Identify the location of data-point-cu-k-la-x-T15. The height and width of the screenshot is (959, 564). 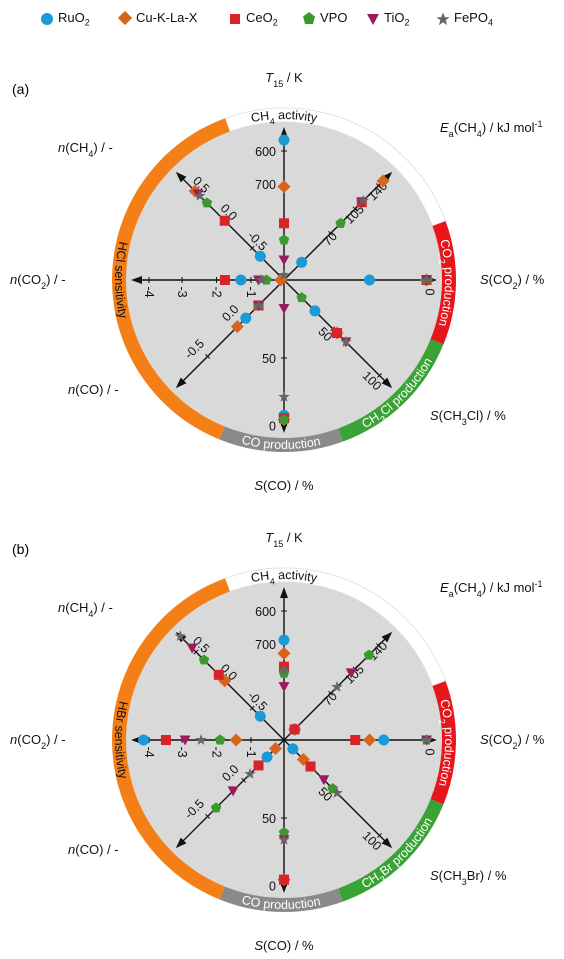
(284, 187).